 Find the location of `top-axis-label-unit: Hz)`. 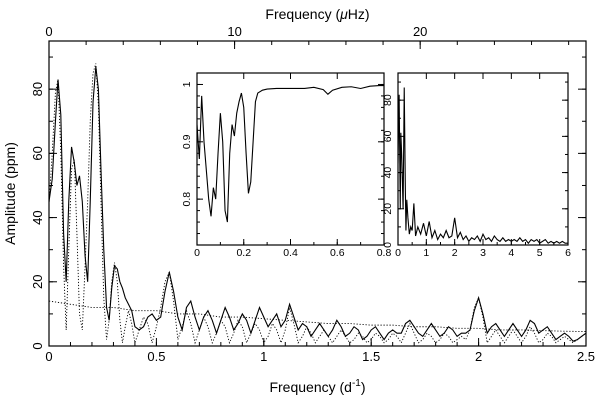

top-axis-label-unit: Hz) is located at coordinates (359, 14).